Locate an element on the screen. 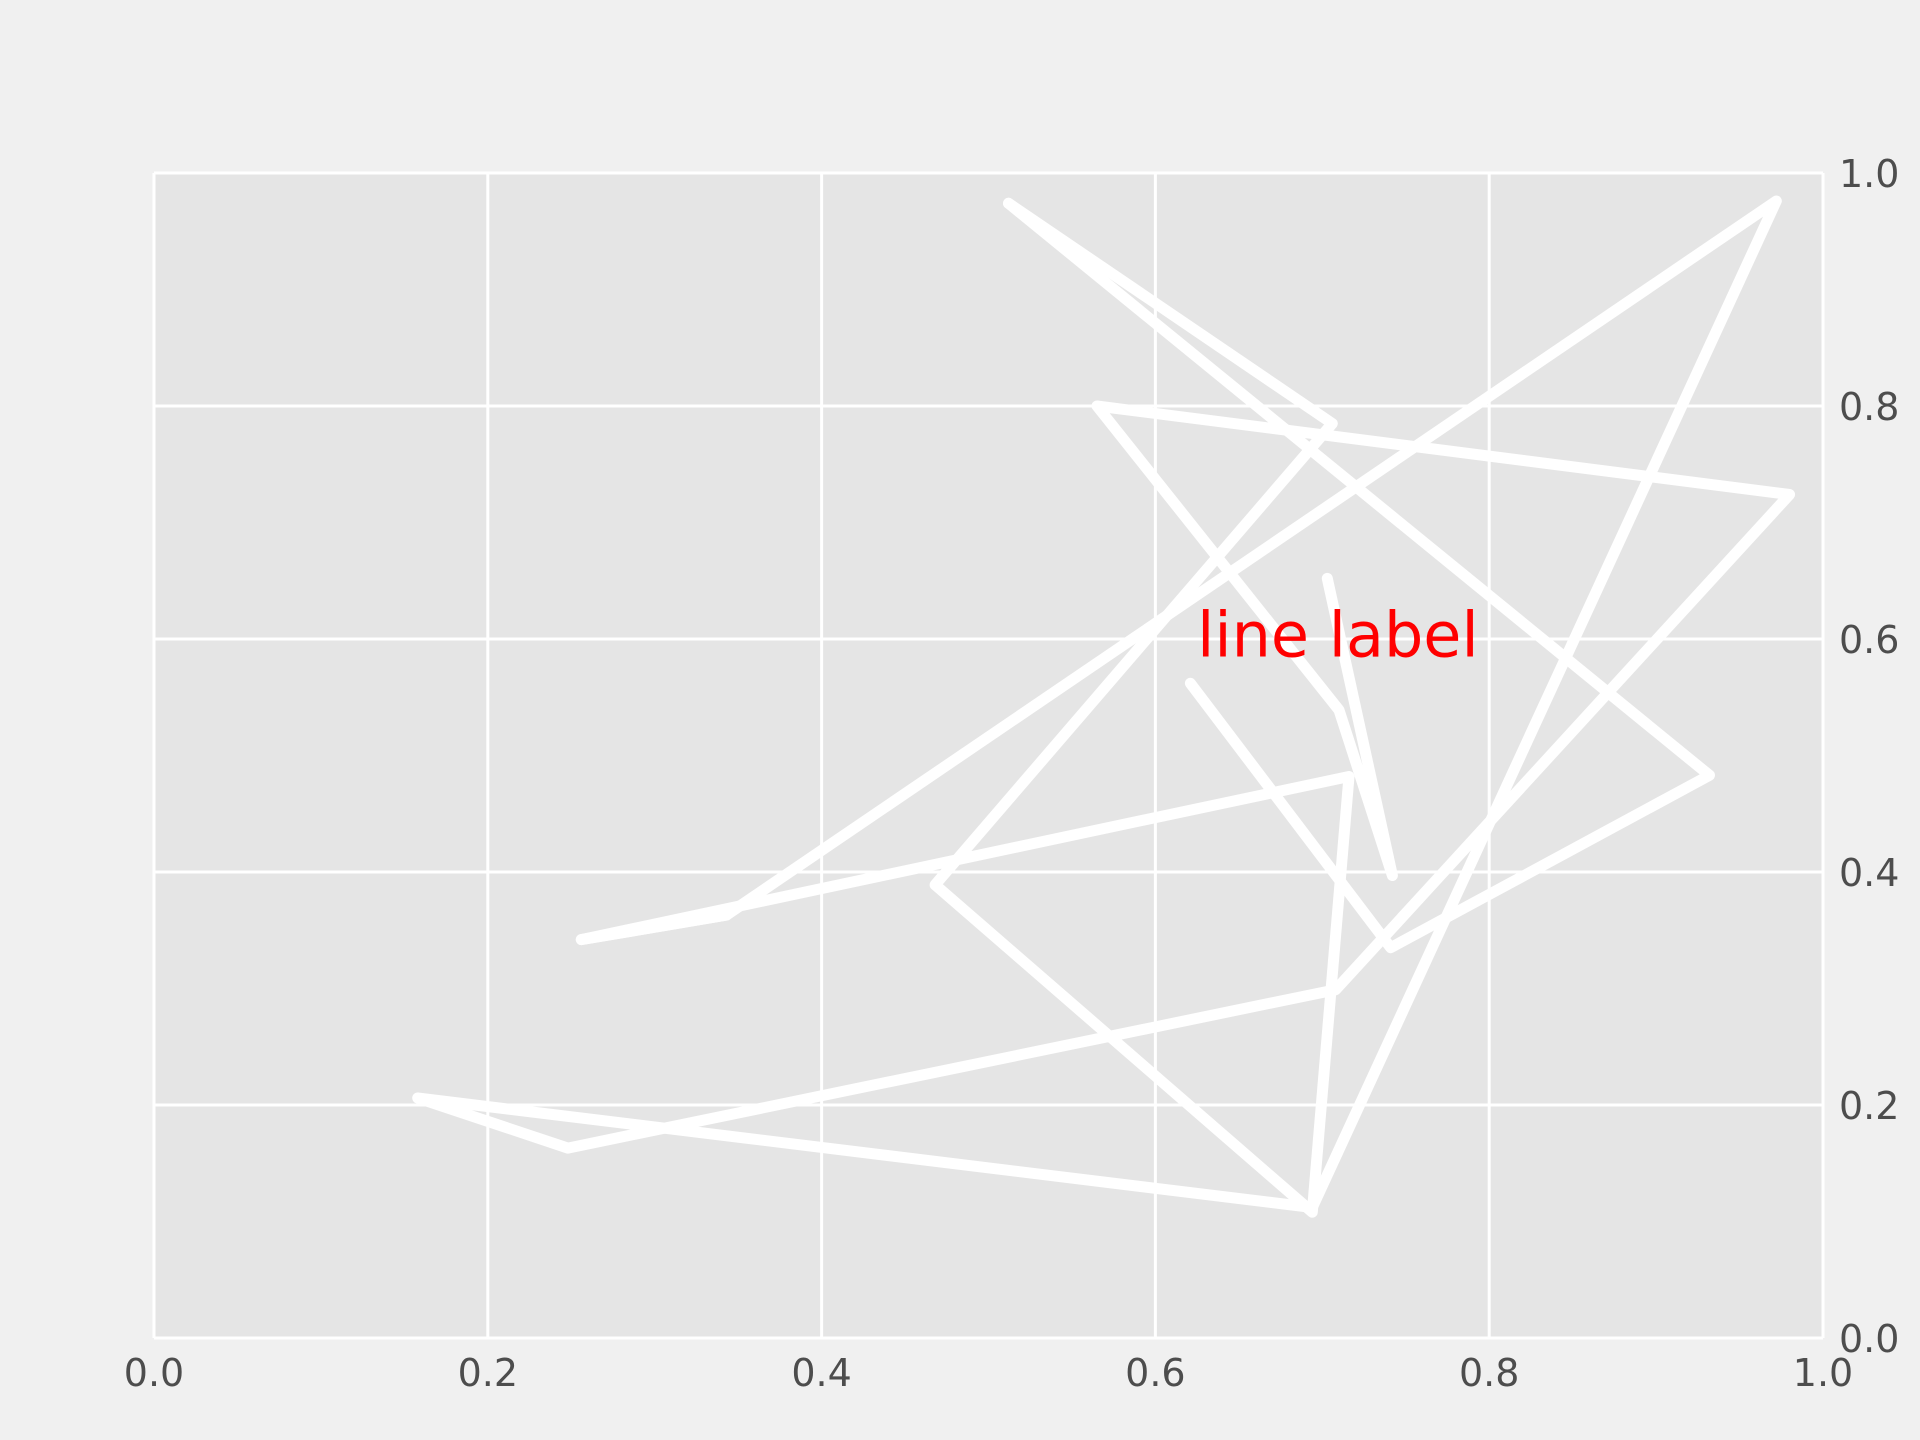 Image resolution: width=1920 pixels, height=1440 pixels. y-tick-label: 0.8 is located at coordinates (1869, 407).